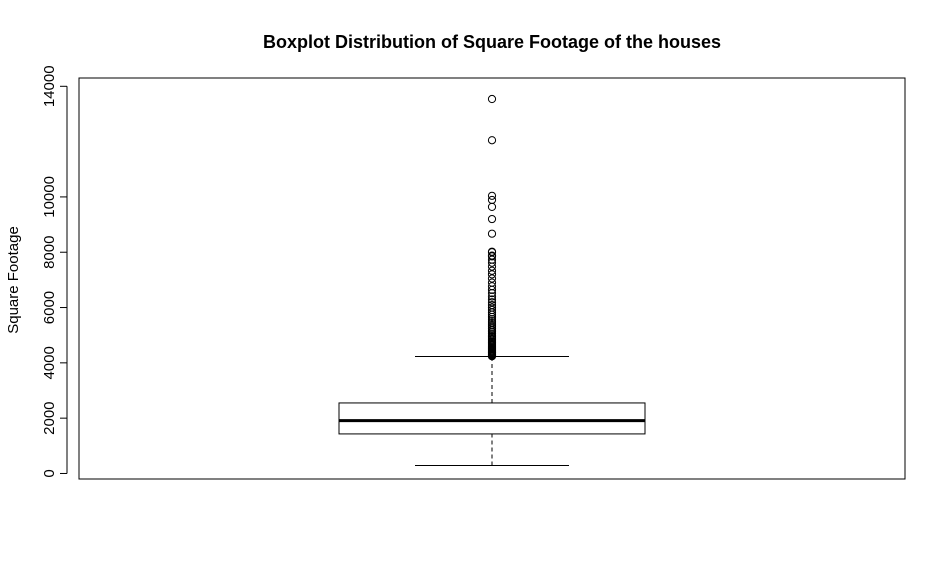  What do you see at coordinates (49, 307) in the screenshot?
I see `y-tick-label: 6000` at bounding box center [49, 307].